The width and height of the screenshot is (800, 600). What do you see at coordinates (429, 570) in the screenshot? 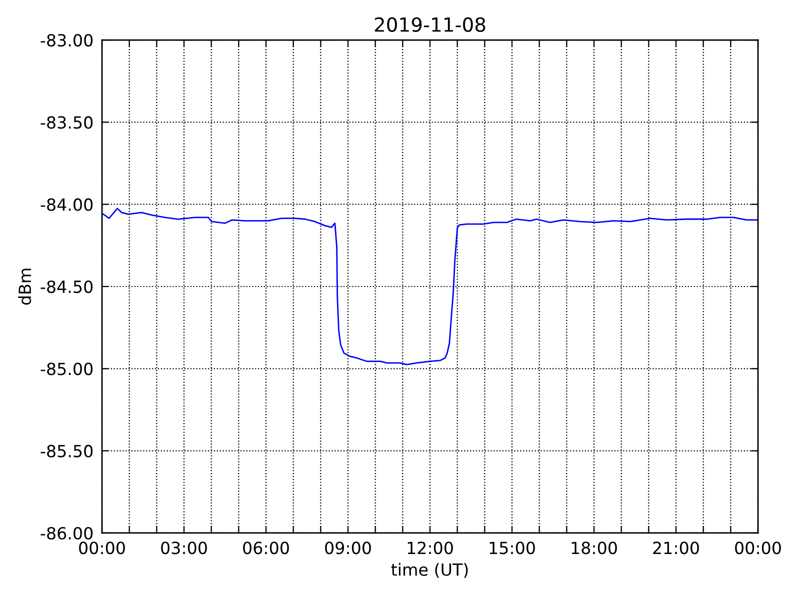
I see `x-axis-title: time (UT)` at bounding box center [429, 570].